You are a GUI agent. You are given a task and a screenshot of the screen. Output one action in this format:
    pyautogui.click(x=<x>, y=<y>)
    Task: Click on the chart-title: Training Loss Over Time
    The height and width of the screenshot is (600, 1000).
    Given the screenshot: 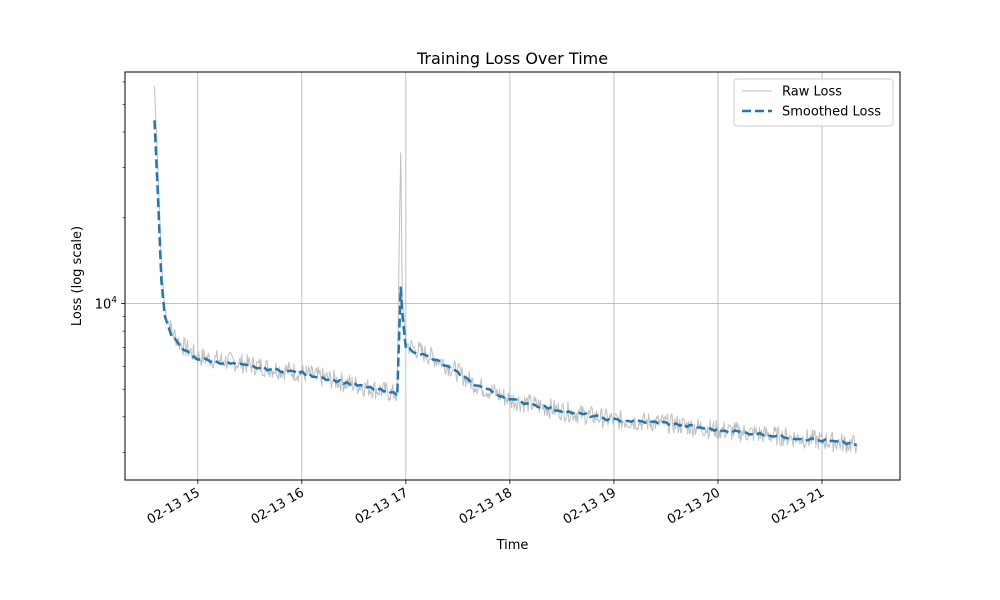 What is the action you would take?
    pyautogui.click(x=512, y=58)
    